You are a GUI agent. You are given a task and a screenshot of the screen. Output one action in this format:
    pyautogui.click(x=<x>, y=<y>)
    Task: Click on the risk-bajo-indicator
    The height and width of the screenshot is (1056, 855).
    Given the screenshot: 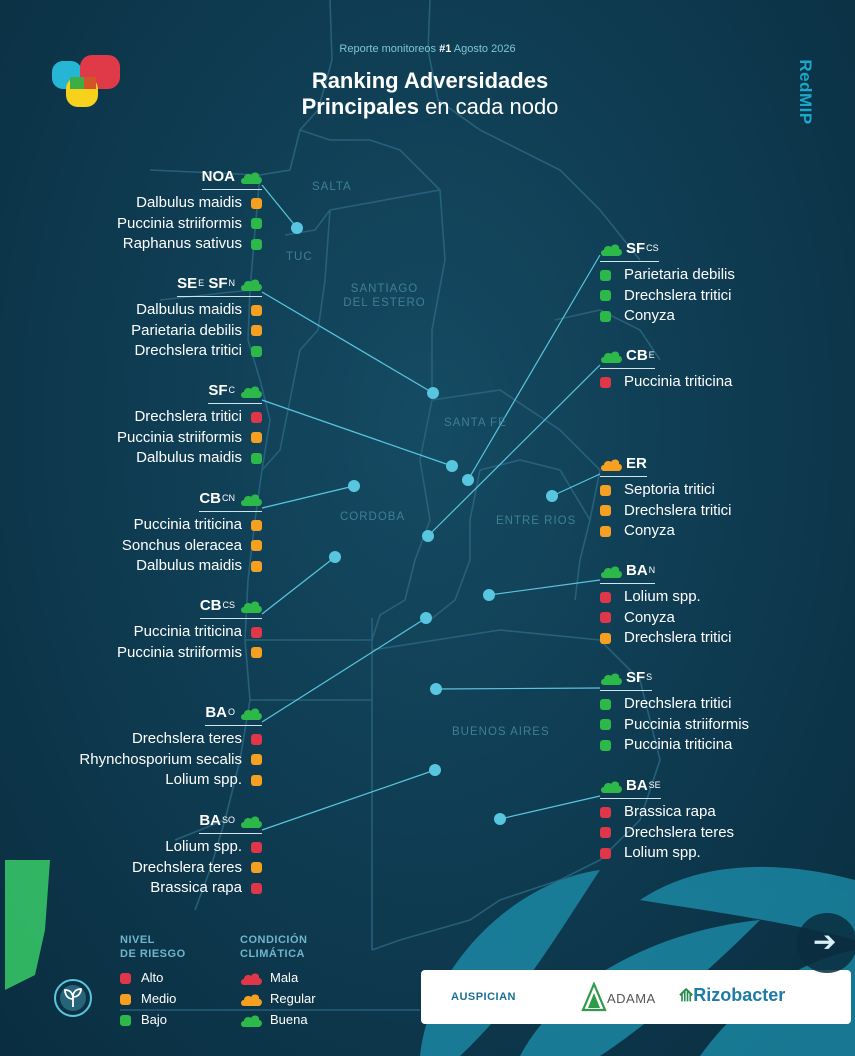 What is the action you would take?
    pyautogui.click(x=256, y=351)
    